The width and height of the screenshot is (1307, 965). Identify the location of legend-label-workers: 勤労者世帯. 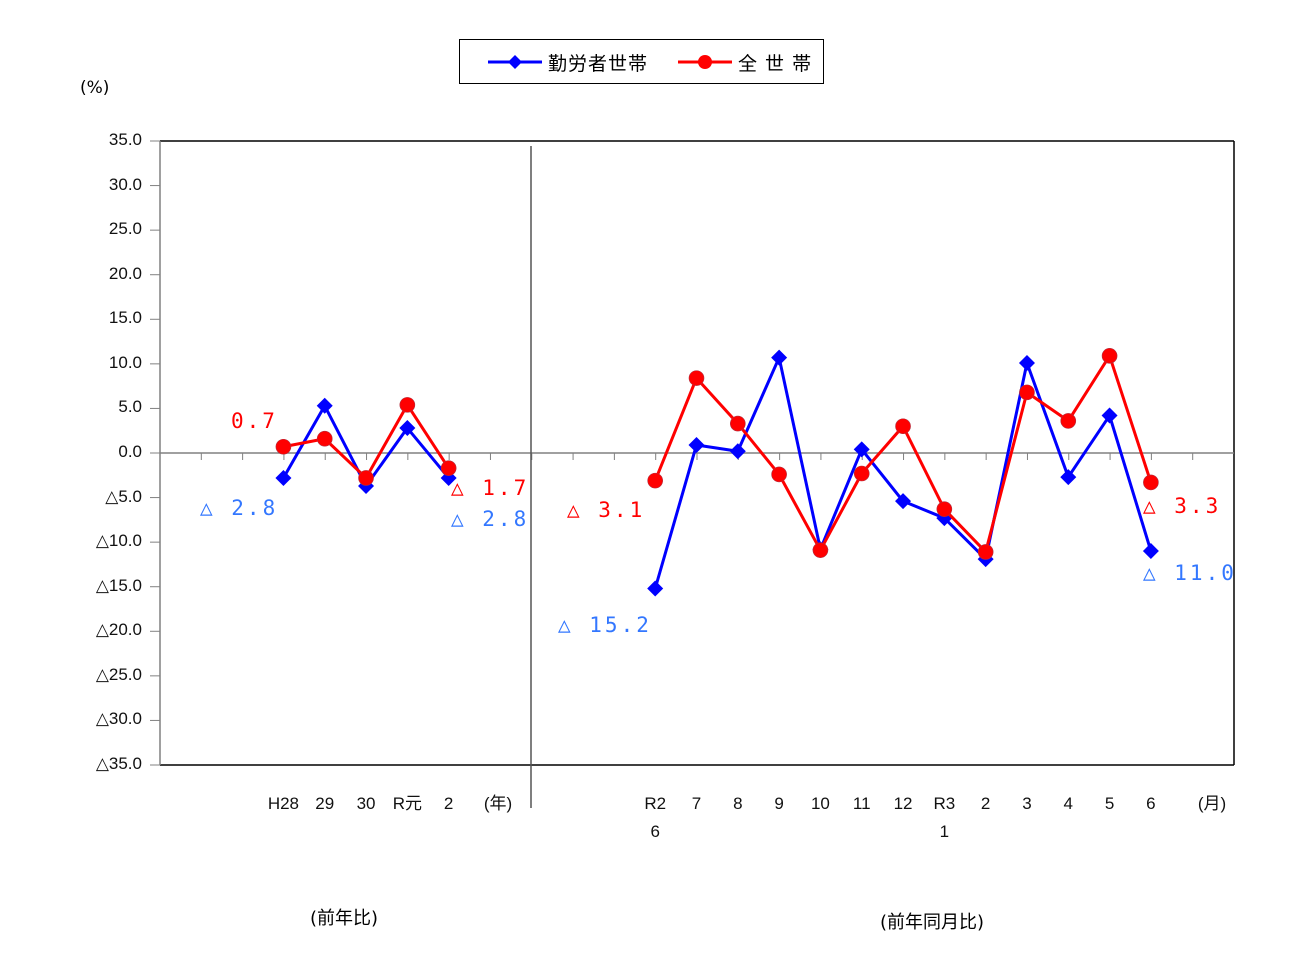
(598, 63).